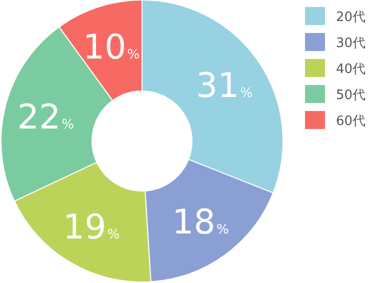 The image size is (374, 283). Describe the element at coordinates (45, 117) in the screenshot. I see `data-label: 22%` at that location.